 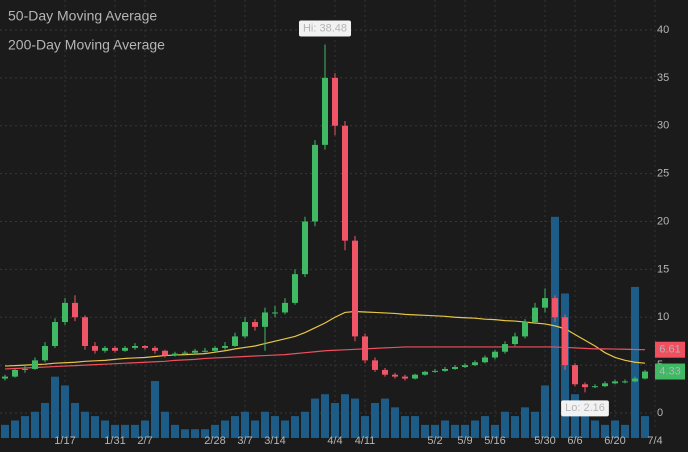 I want to click on high-annotation-box, so click(x=325, y=28).